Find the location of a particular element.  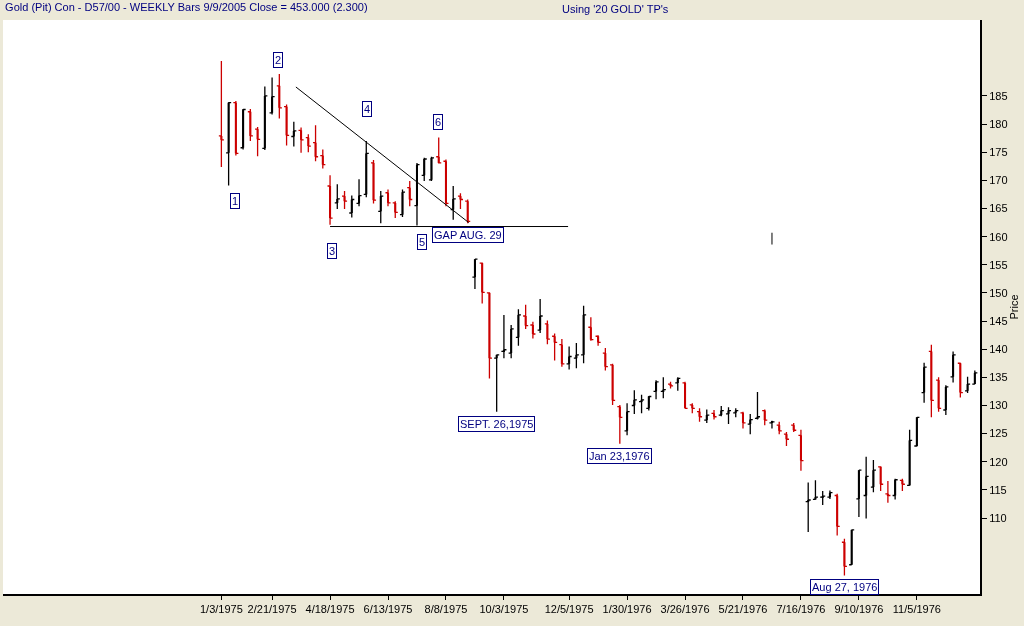

x-tick-label: 1/3/1975 is located at coordinates (221, 609).